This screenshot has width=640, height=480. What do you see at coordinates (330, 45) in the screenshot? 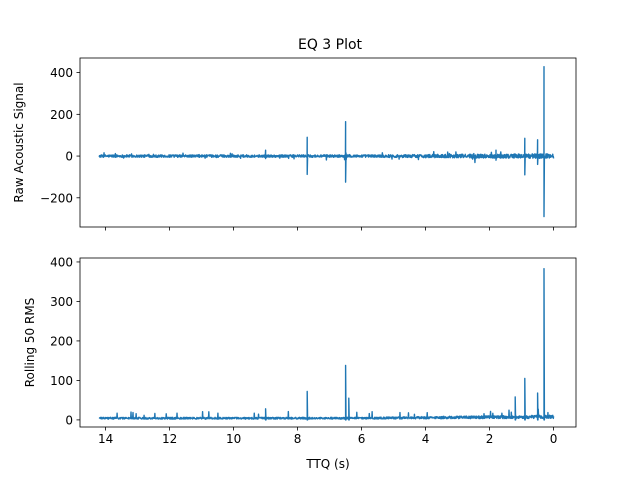
I see `chart-title: EQ 3 Plot` at bounding box center [330, 45].